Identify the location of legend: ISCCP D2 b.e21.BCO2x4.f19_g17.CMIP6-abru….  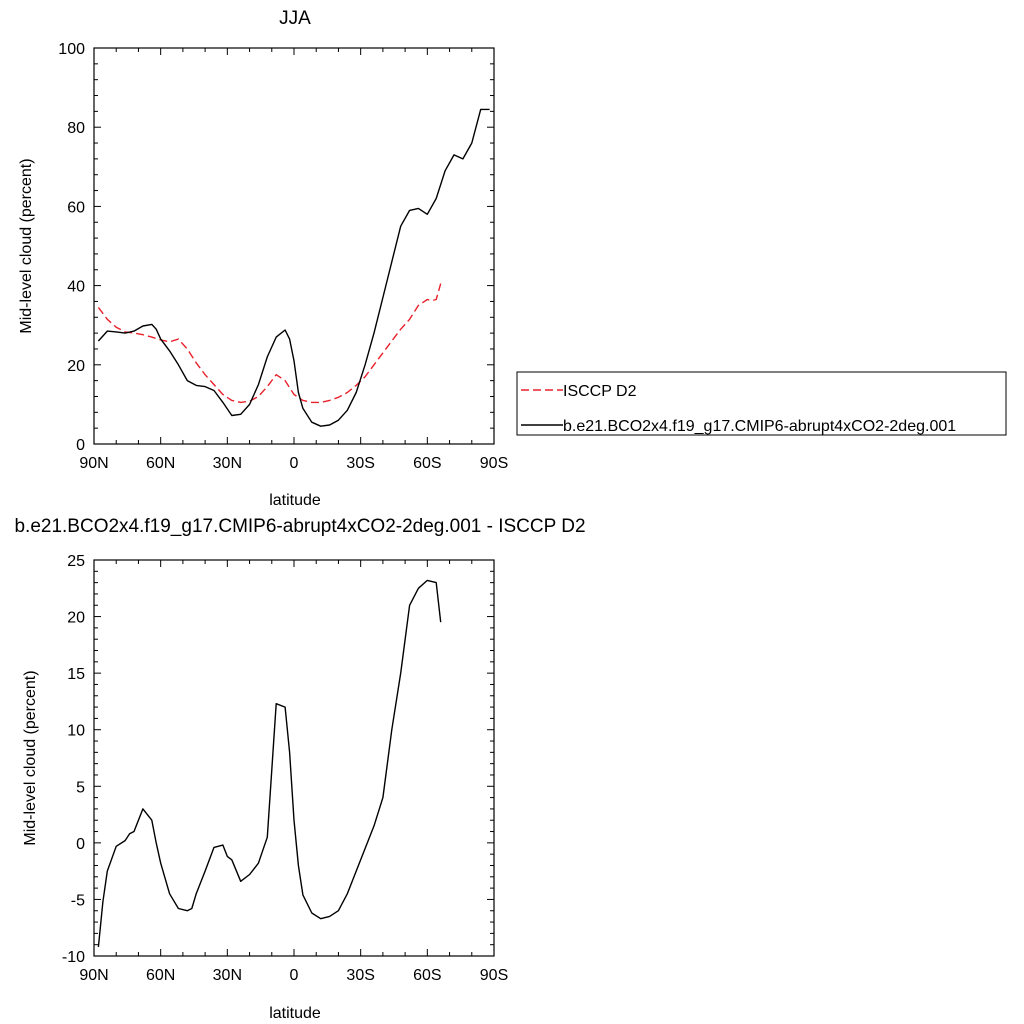
(761, 403).